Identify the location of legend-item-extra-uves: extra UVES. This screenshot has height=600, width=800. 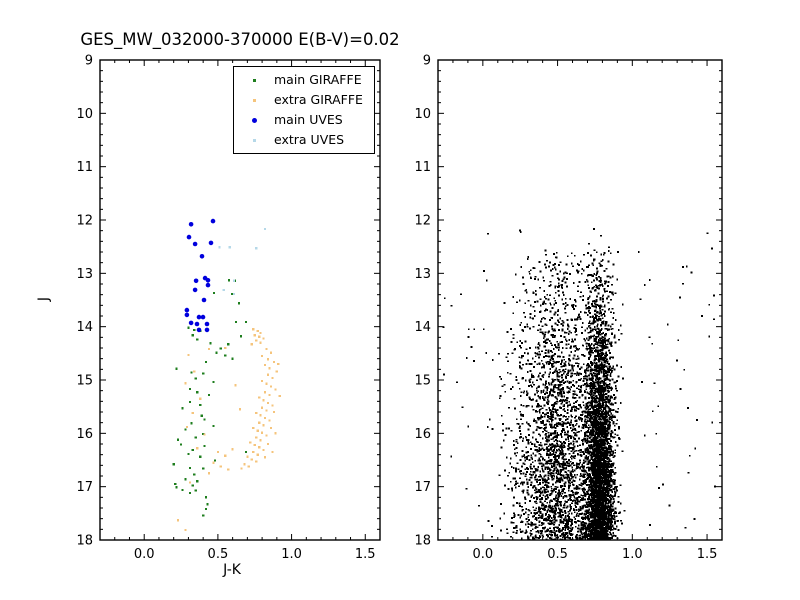
(304, 140).